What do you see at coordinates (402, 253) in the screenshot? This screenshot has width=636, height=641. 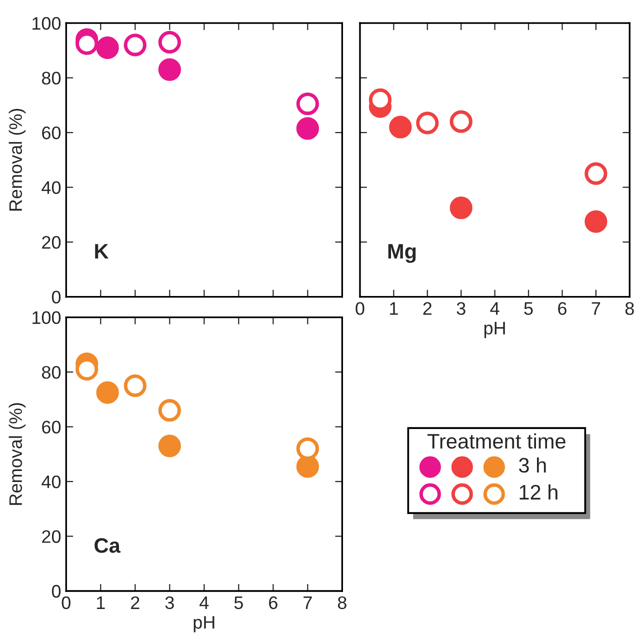 I see `annotation: Mg` at bounding box center [402, 253].